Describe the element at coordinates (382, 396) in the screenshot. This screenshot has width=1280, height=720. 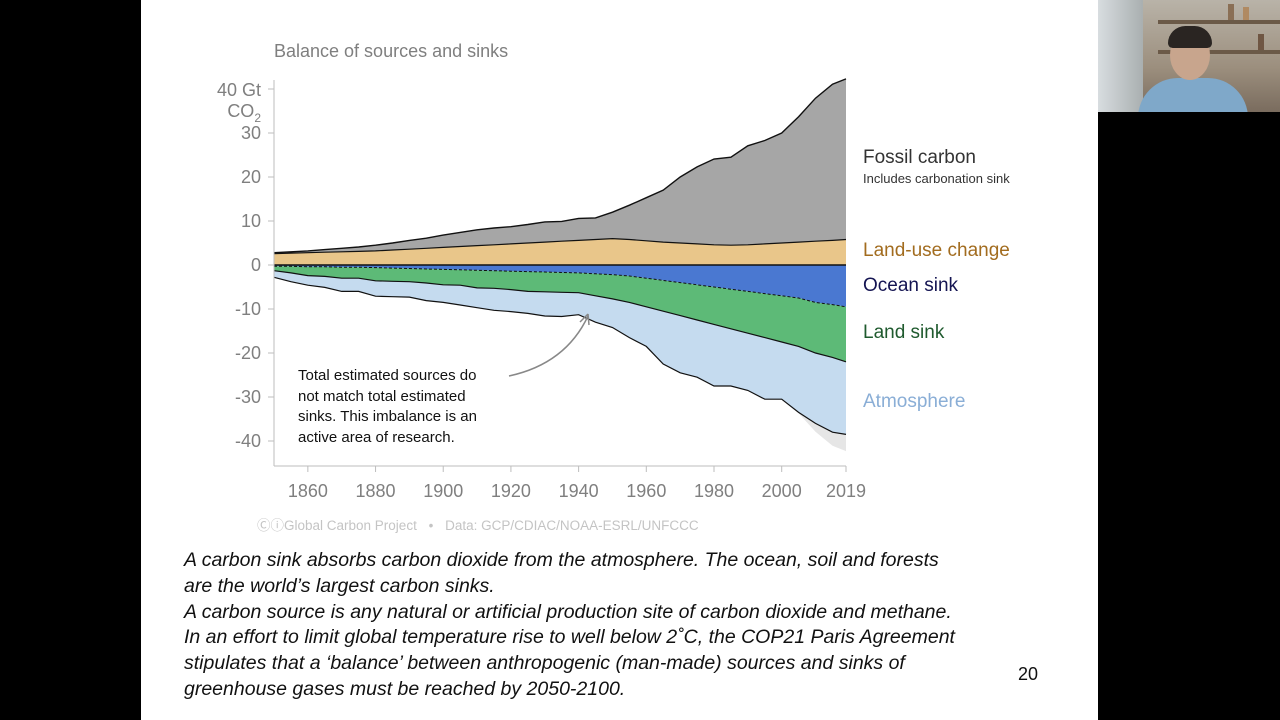
I see `annotation-line: not match total estimated` at that location.